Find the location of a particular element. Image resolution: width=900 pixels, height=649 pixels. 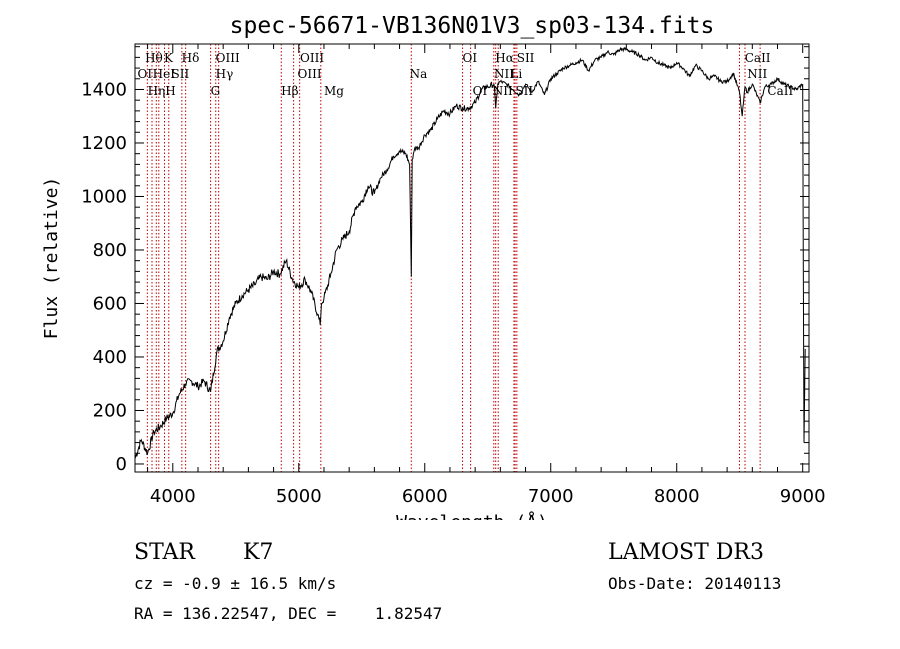

x-tick-label: 4000 is located at coordinates (173, 496).